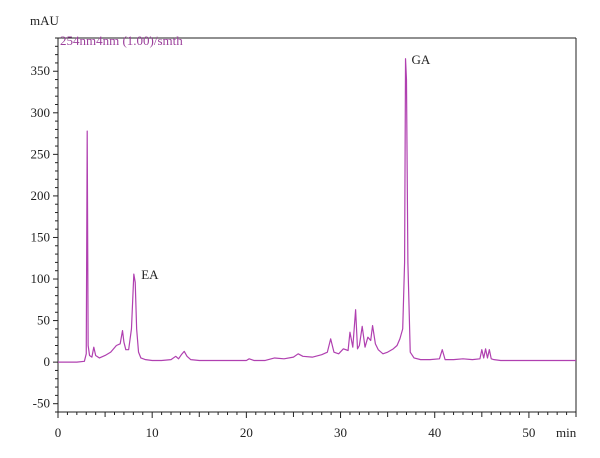 The width and height of the screenshot is (600, 458). What do you see at coordinates (421, 59) in the screenshot?
I see `peak-label-ga: GA` at bounding box center [421, 59].